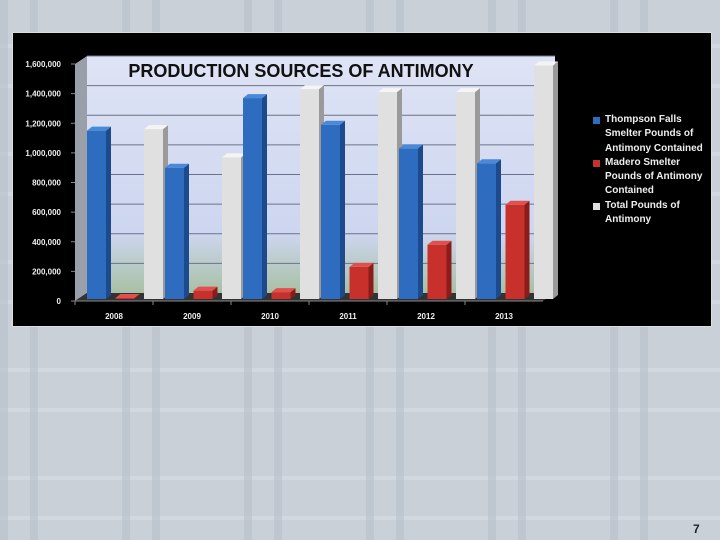 Image resolution: width=720 pixels, height=540 pixels. I want to click on chart-title: PRODUCTION SOURCES OF ANTIMONY, so click(300, 71).